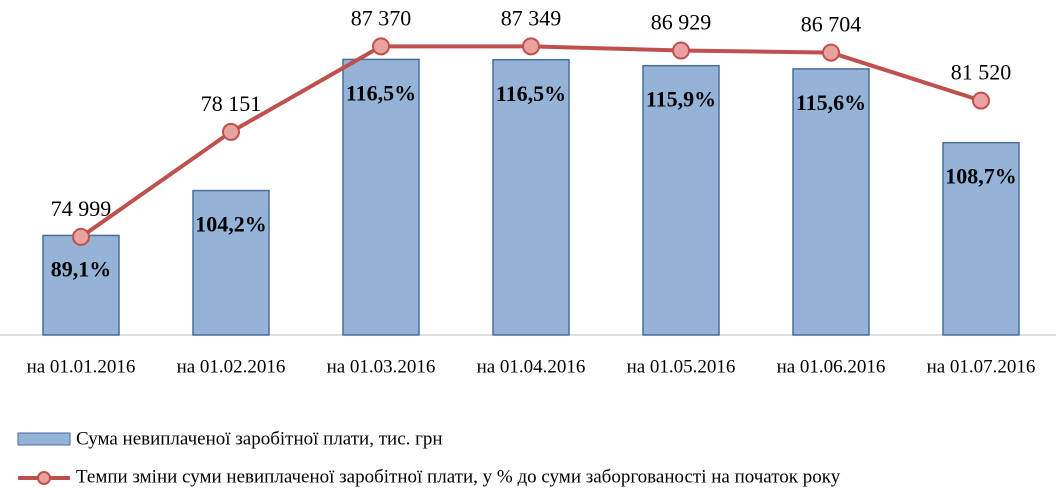 Image resolution: width=1056 pixels, height=488 pixels. What do you see at coordinates (681, 22) in the screenshot?
I see `data-label: 86 929` at bounding box center [681, 22].